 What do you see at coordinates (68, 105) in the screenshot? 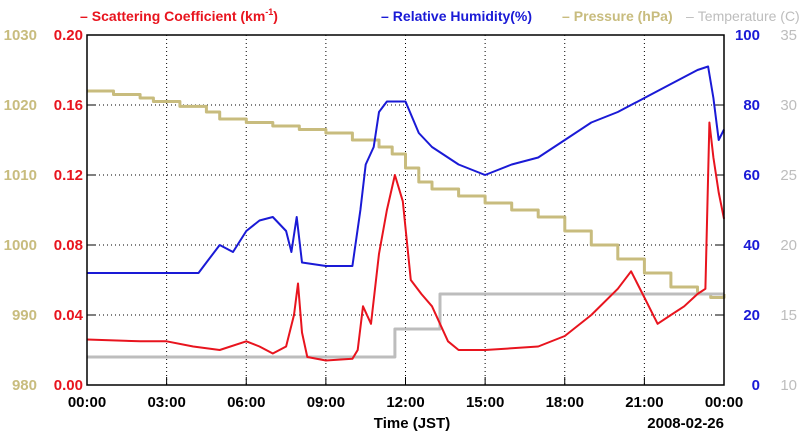
I see `scattering-tick-label: 0.16` at bounding box center [68, 105].